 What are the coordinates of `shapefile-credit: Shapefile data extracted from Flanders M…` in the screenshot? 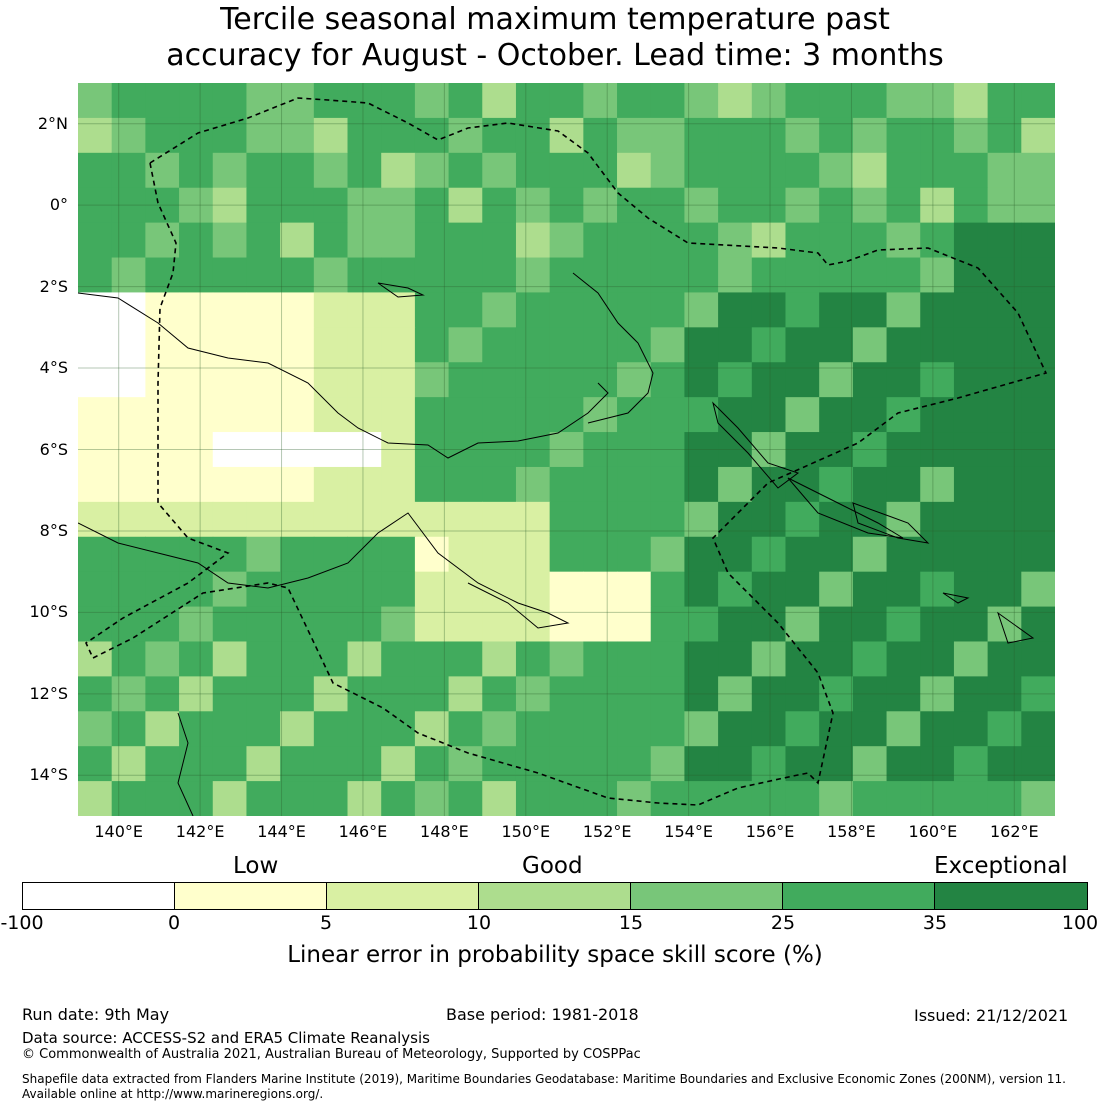 It's located at (544, 1079).